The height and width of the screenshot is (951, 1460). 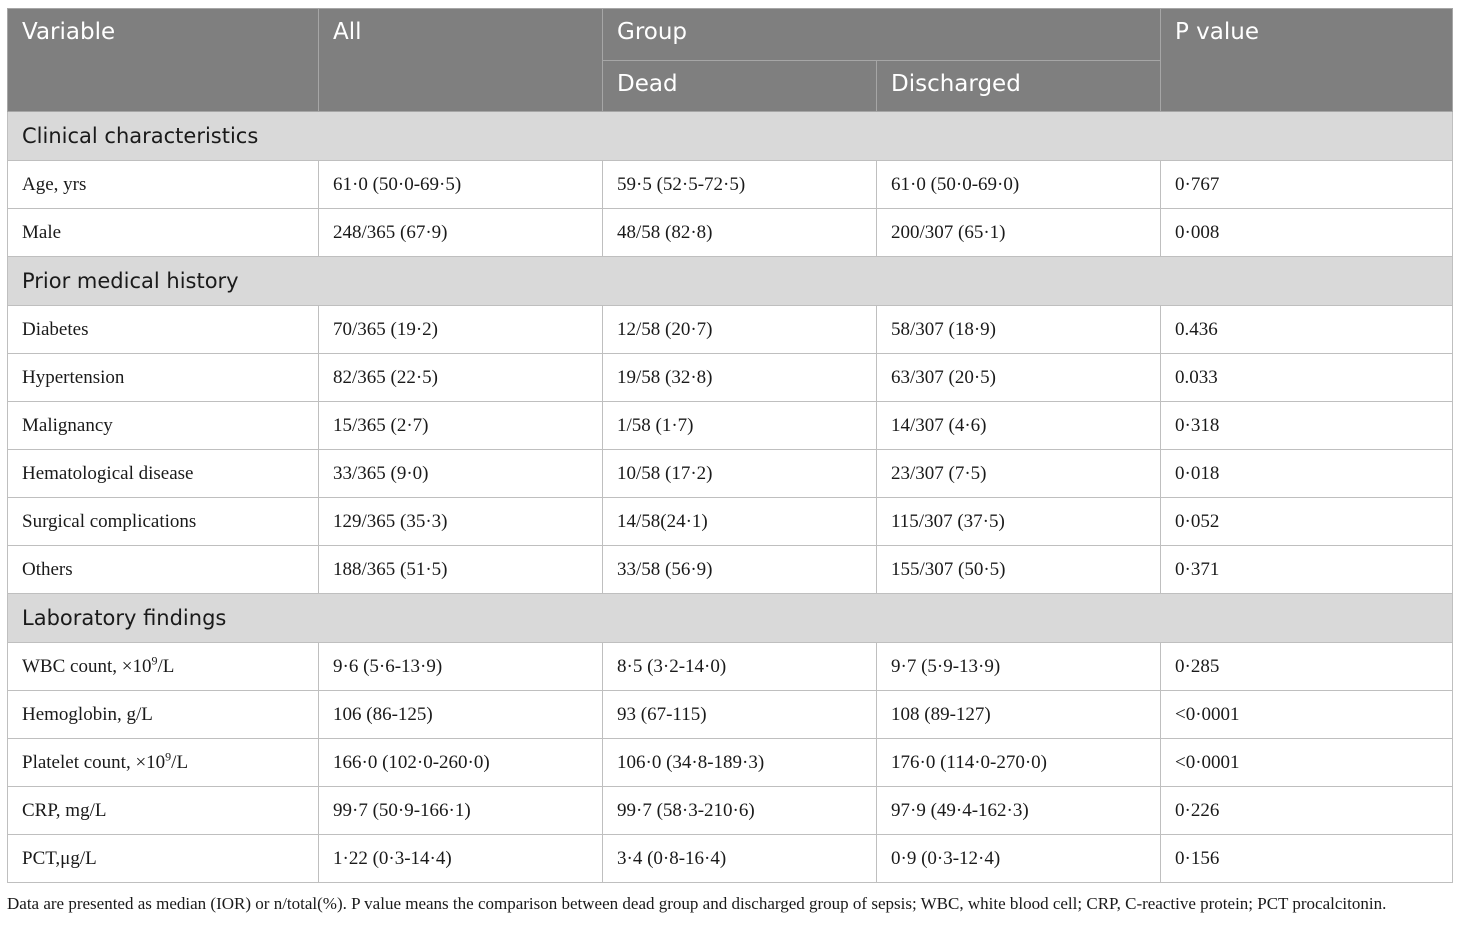 I want to click on cell-p-value: 0·767, so click(x=1306, y=184).